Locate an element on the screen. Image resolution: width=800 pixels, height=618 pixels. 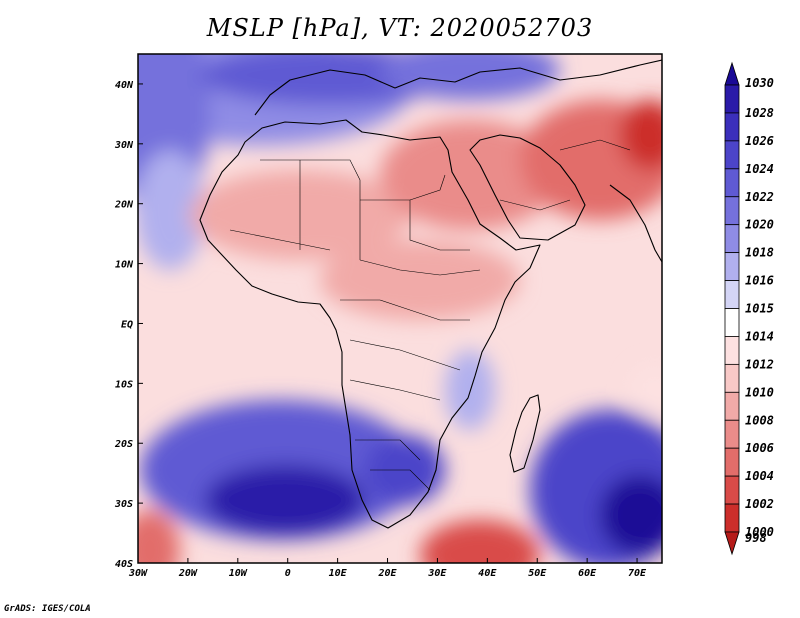
lon-tick-label: 30W is located at coordinates (138, 573).